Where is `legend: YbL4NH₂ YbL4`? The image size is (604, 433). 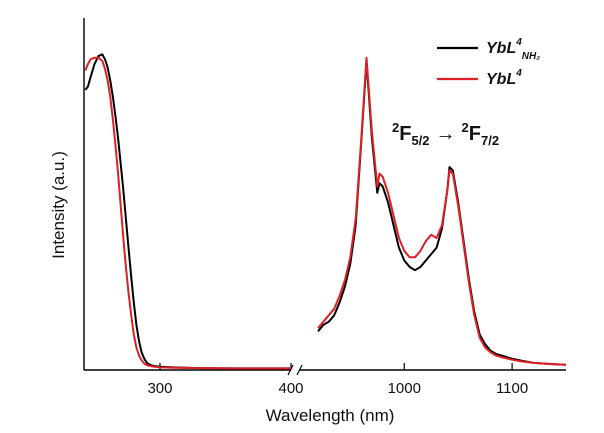
legend: YbL4NH₂ YbL4 is located at coordinates (488, 62).